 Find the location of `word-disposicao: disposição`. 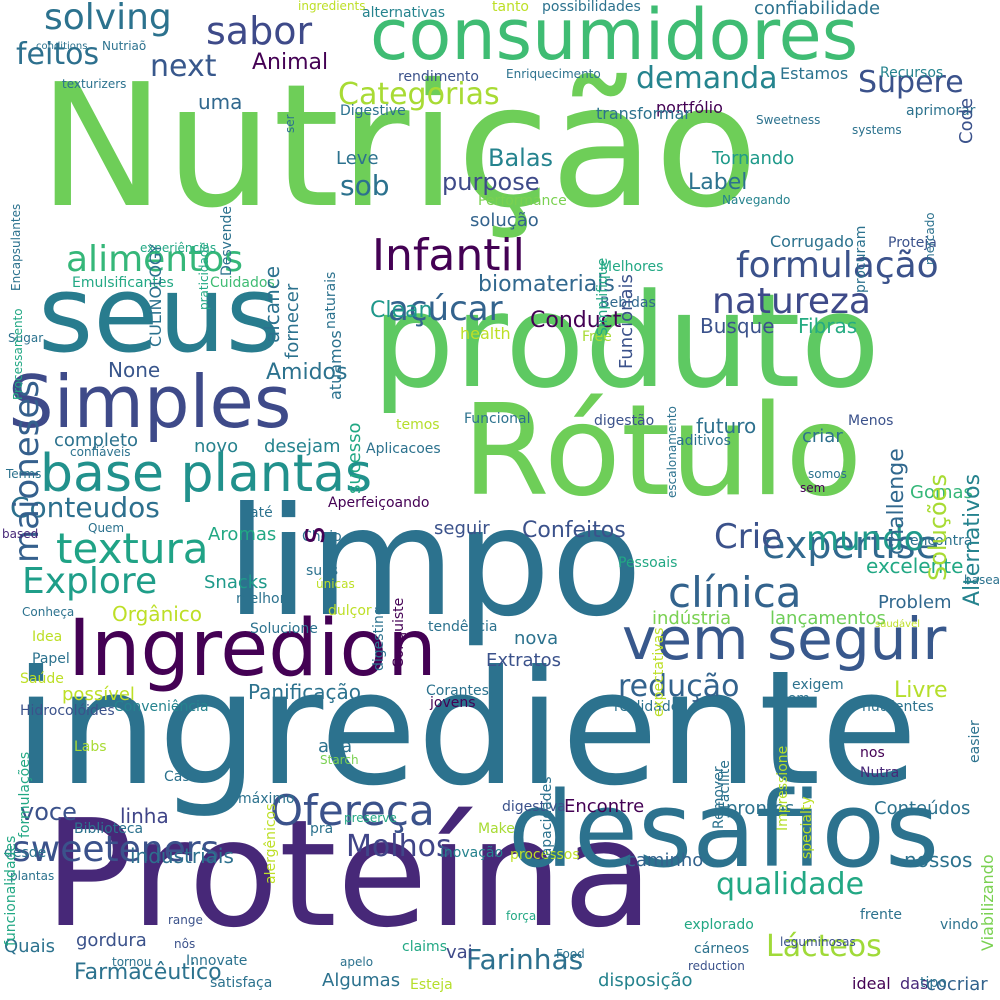

word-disposicao: disposição is located at coordinates (645, 980).